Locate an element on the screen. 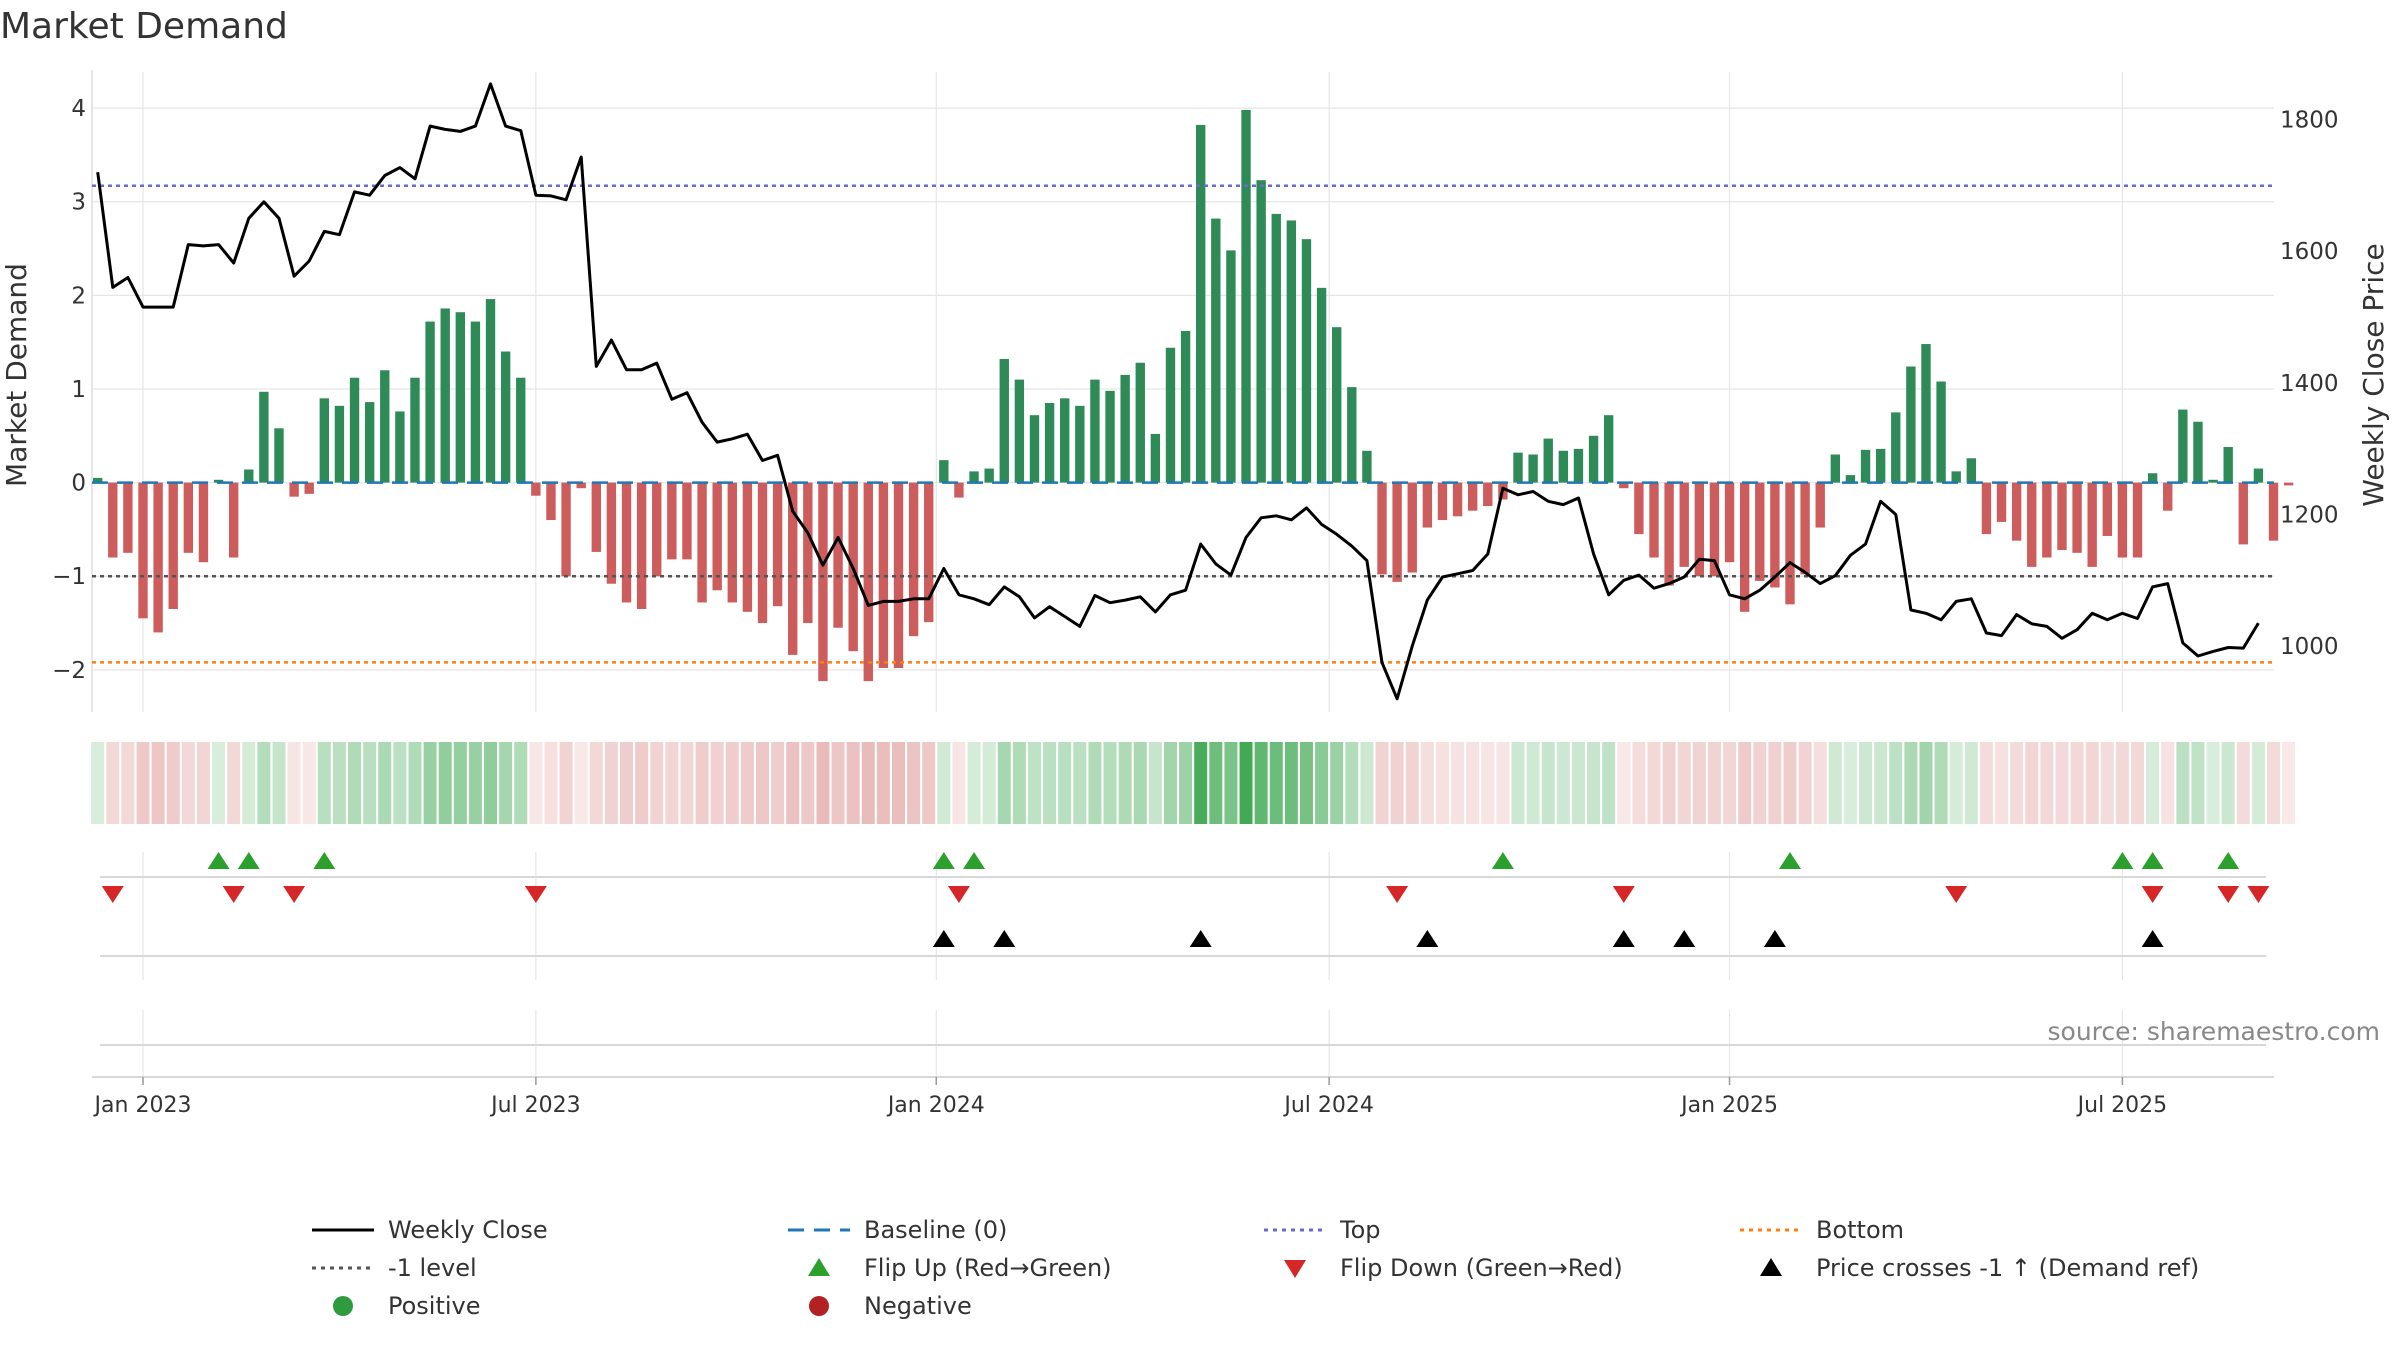 This screenshot has height=1350, width=2400. y-left-tick-label: 0 is located at coordinates (78, 484).